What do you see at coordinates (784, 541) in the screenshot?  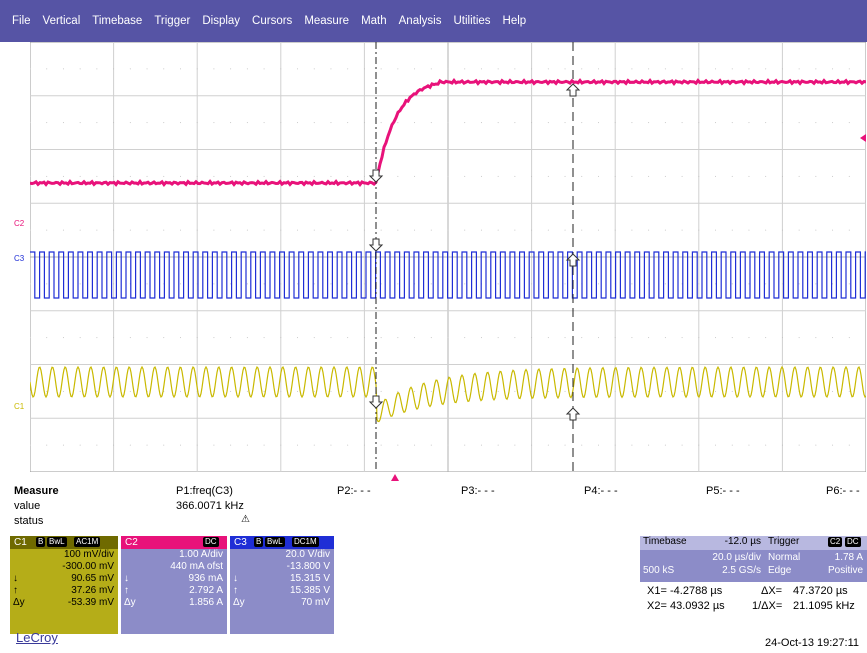 I see `trigger-label: Trigger` at bounding box center [784, 541].